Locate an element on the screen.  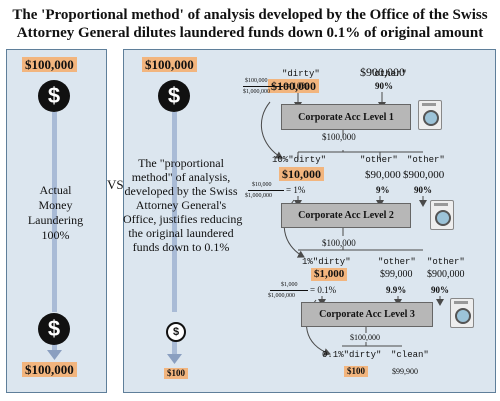
left-top-amount: $100,000 is located at coordinates (49, 64).